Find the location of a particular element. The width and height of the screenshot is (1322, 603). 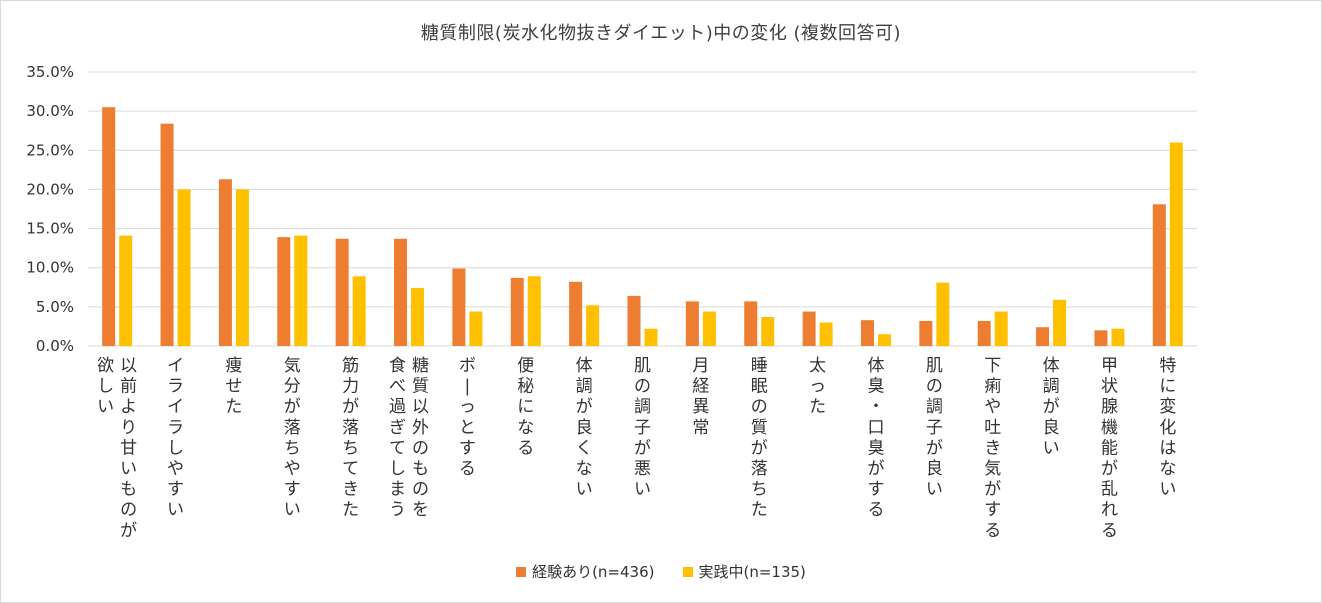

svg-text: 調 is located at coordinates (934, 407).